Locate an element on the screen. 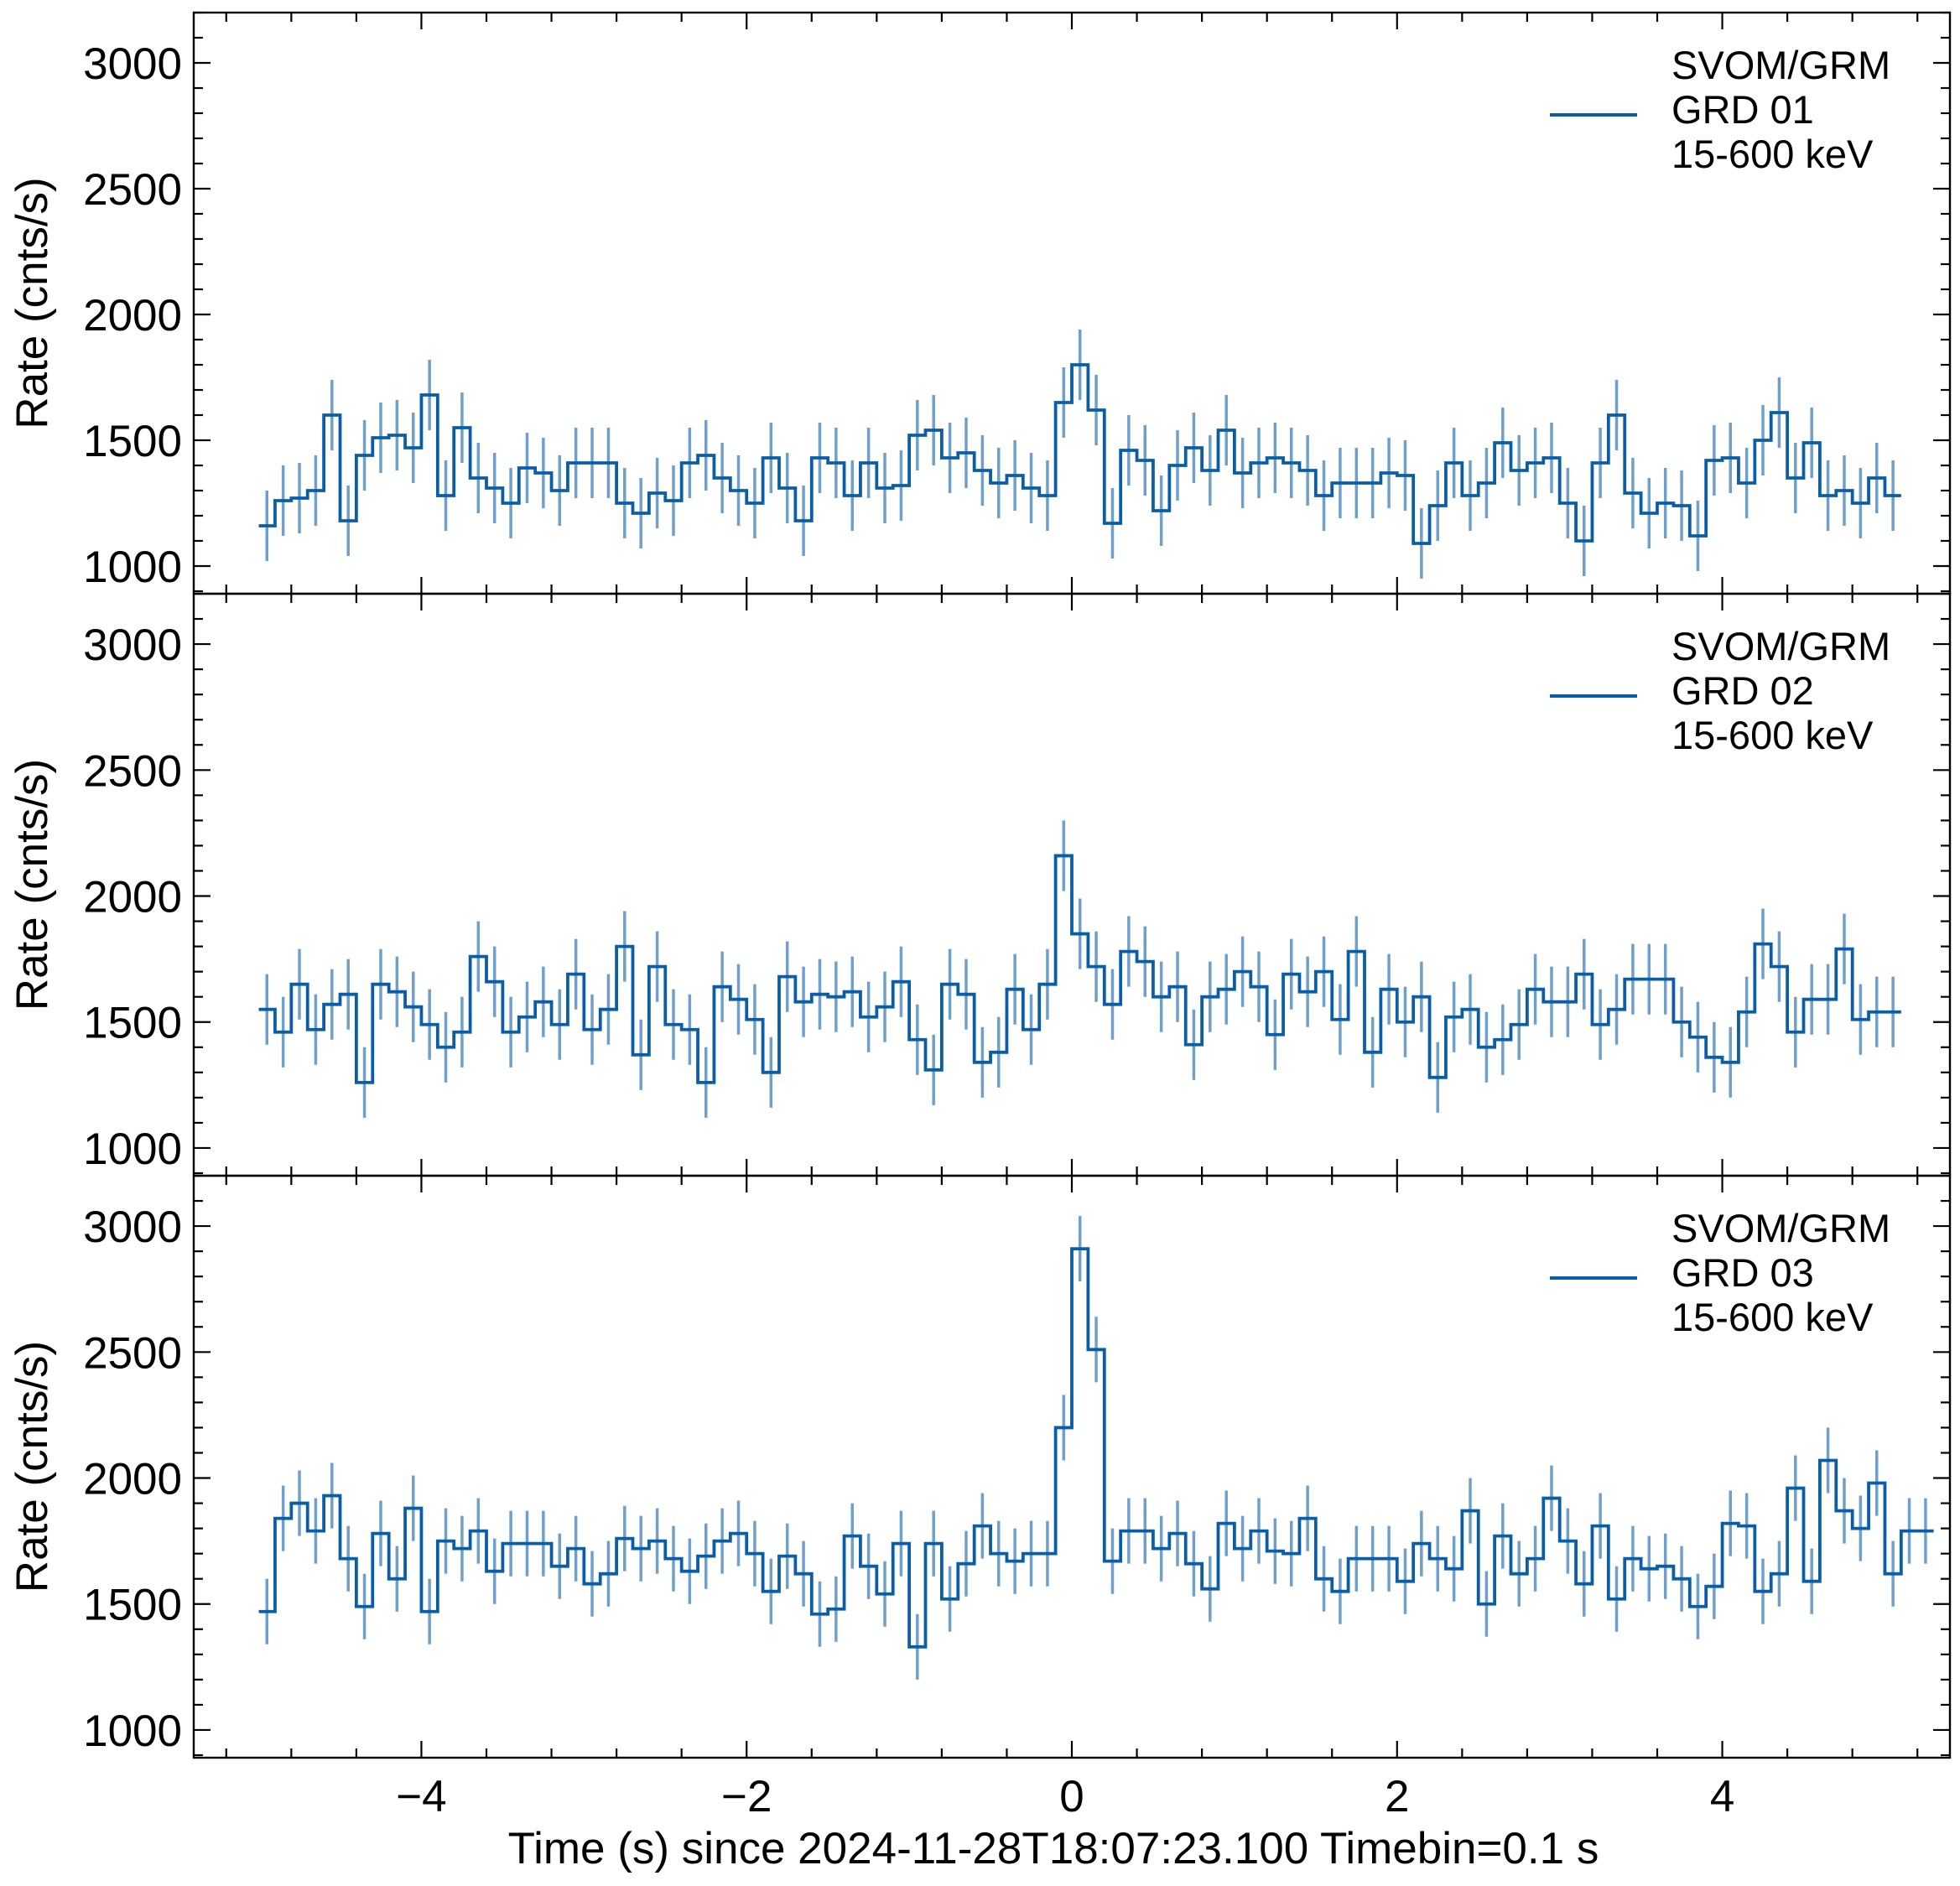 The image size is (1960, 1886). x-tick-label: −4 is located at coordinates (421, 1796).